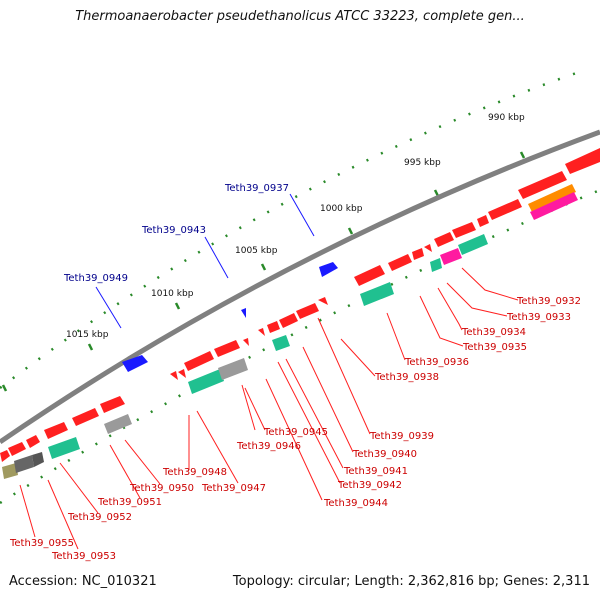 The width and height of the screenshot is (600, 600). What do you see at coordinates (268, 446) in the screenshot?
I see `gene-label: Teth39_0946` at bounding box center [268, 446].